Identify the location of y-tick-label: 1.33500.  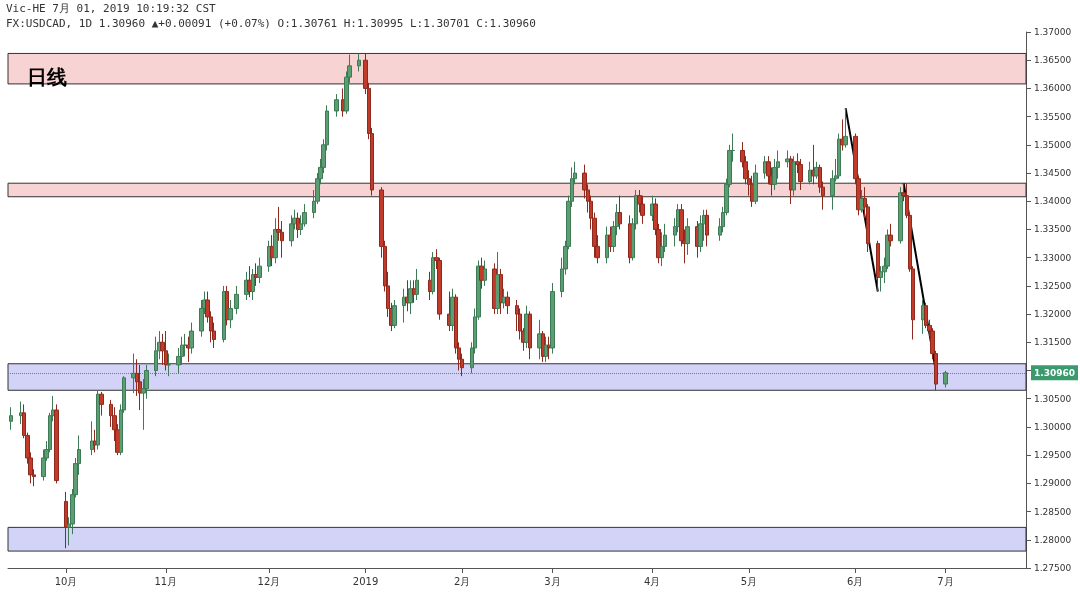
(1053, 229).